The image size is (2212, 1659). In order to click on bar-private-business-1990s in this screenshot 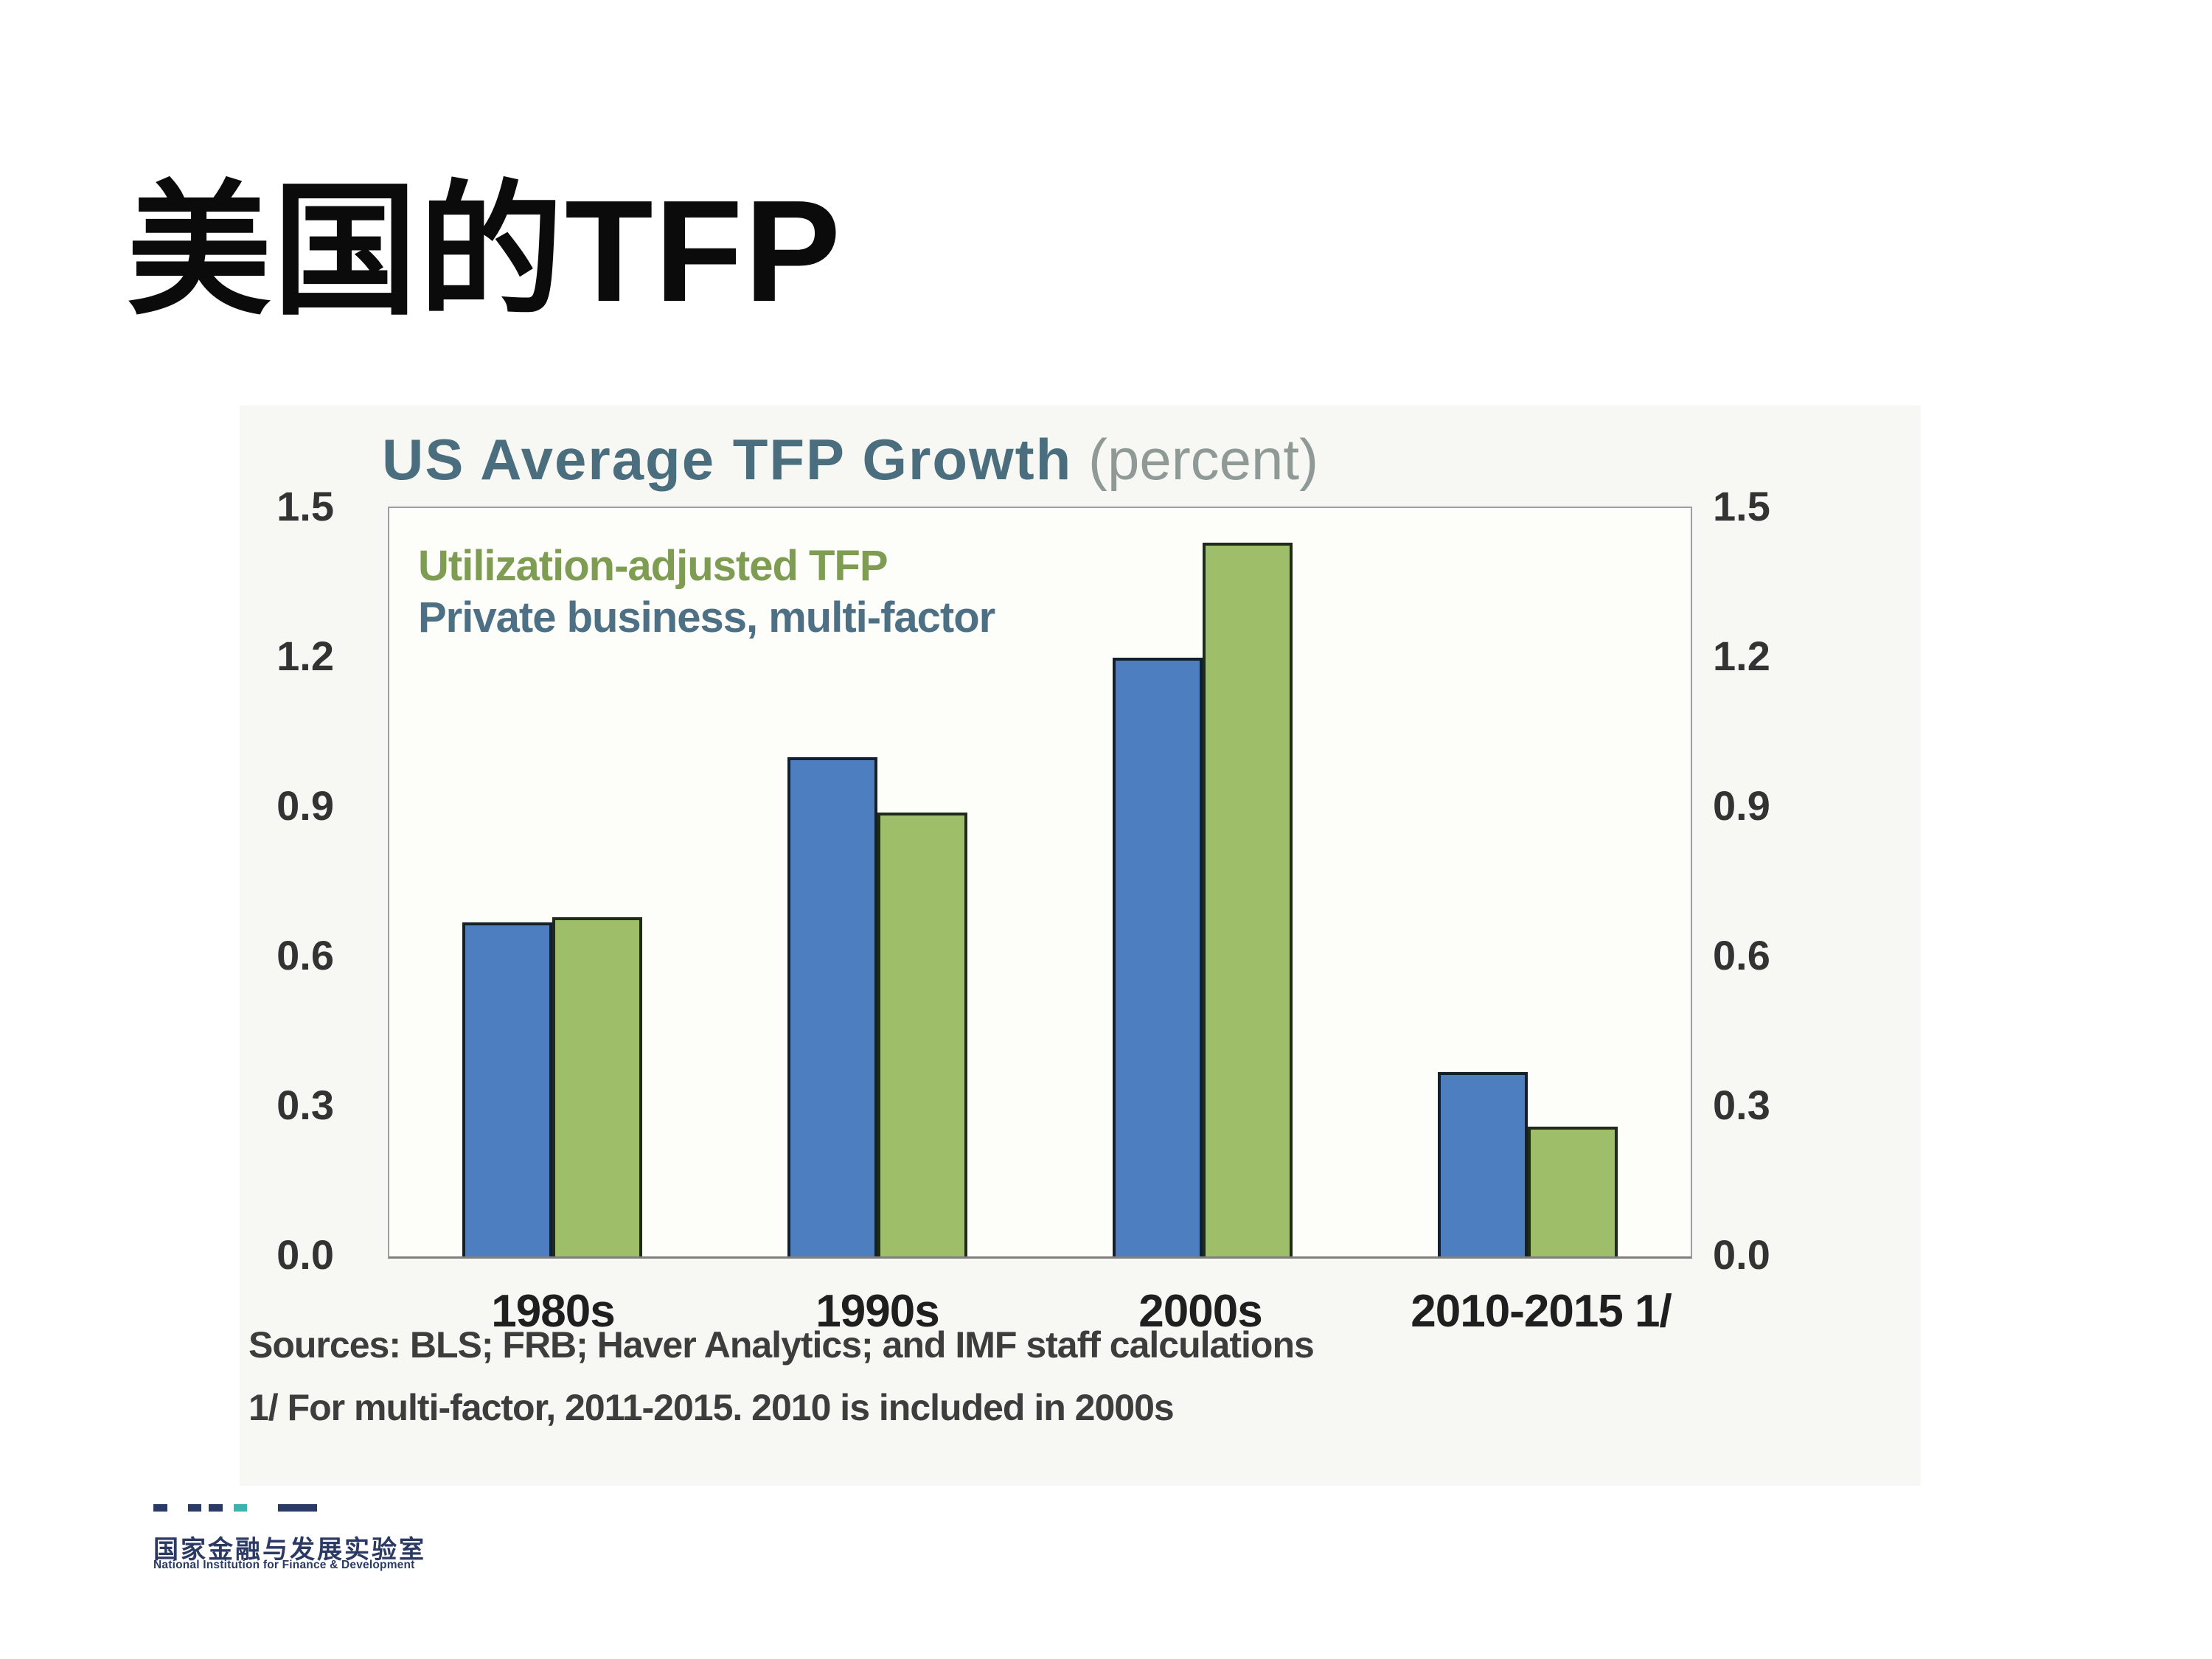, I will do `click(832, 1006)`.